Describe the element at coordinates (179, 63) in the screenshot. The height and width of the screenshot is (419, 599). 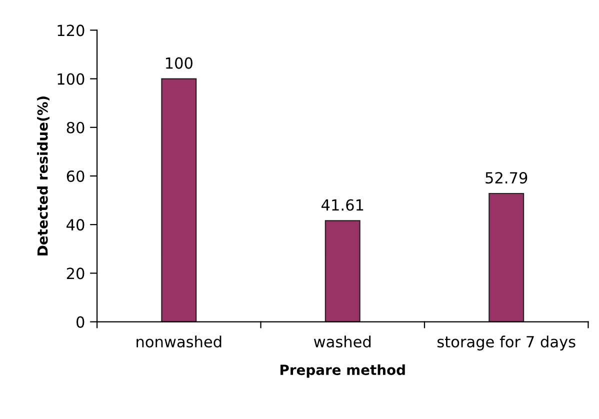
I see `data-label: 100` at that location.